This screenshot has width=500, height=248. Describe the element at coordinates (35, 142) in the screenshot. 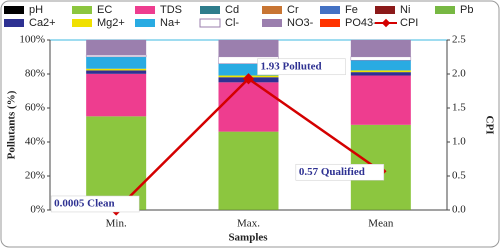

I see `y-tick-label: 40%` at that location.